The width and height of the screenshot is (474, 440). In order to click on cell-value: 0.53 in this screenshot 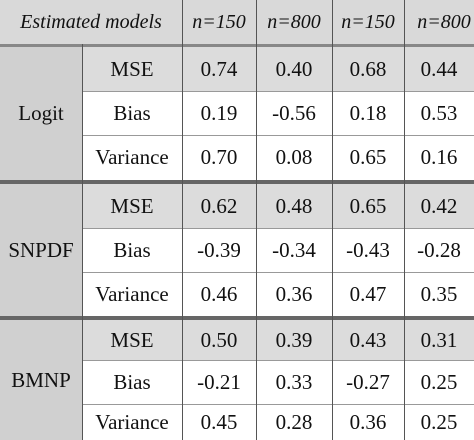, I will do `click(439, 112)`.